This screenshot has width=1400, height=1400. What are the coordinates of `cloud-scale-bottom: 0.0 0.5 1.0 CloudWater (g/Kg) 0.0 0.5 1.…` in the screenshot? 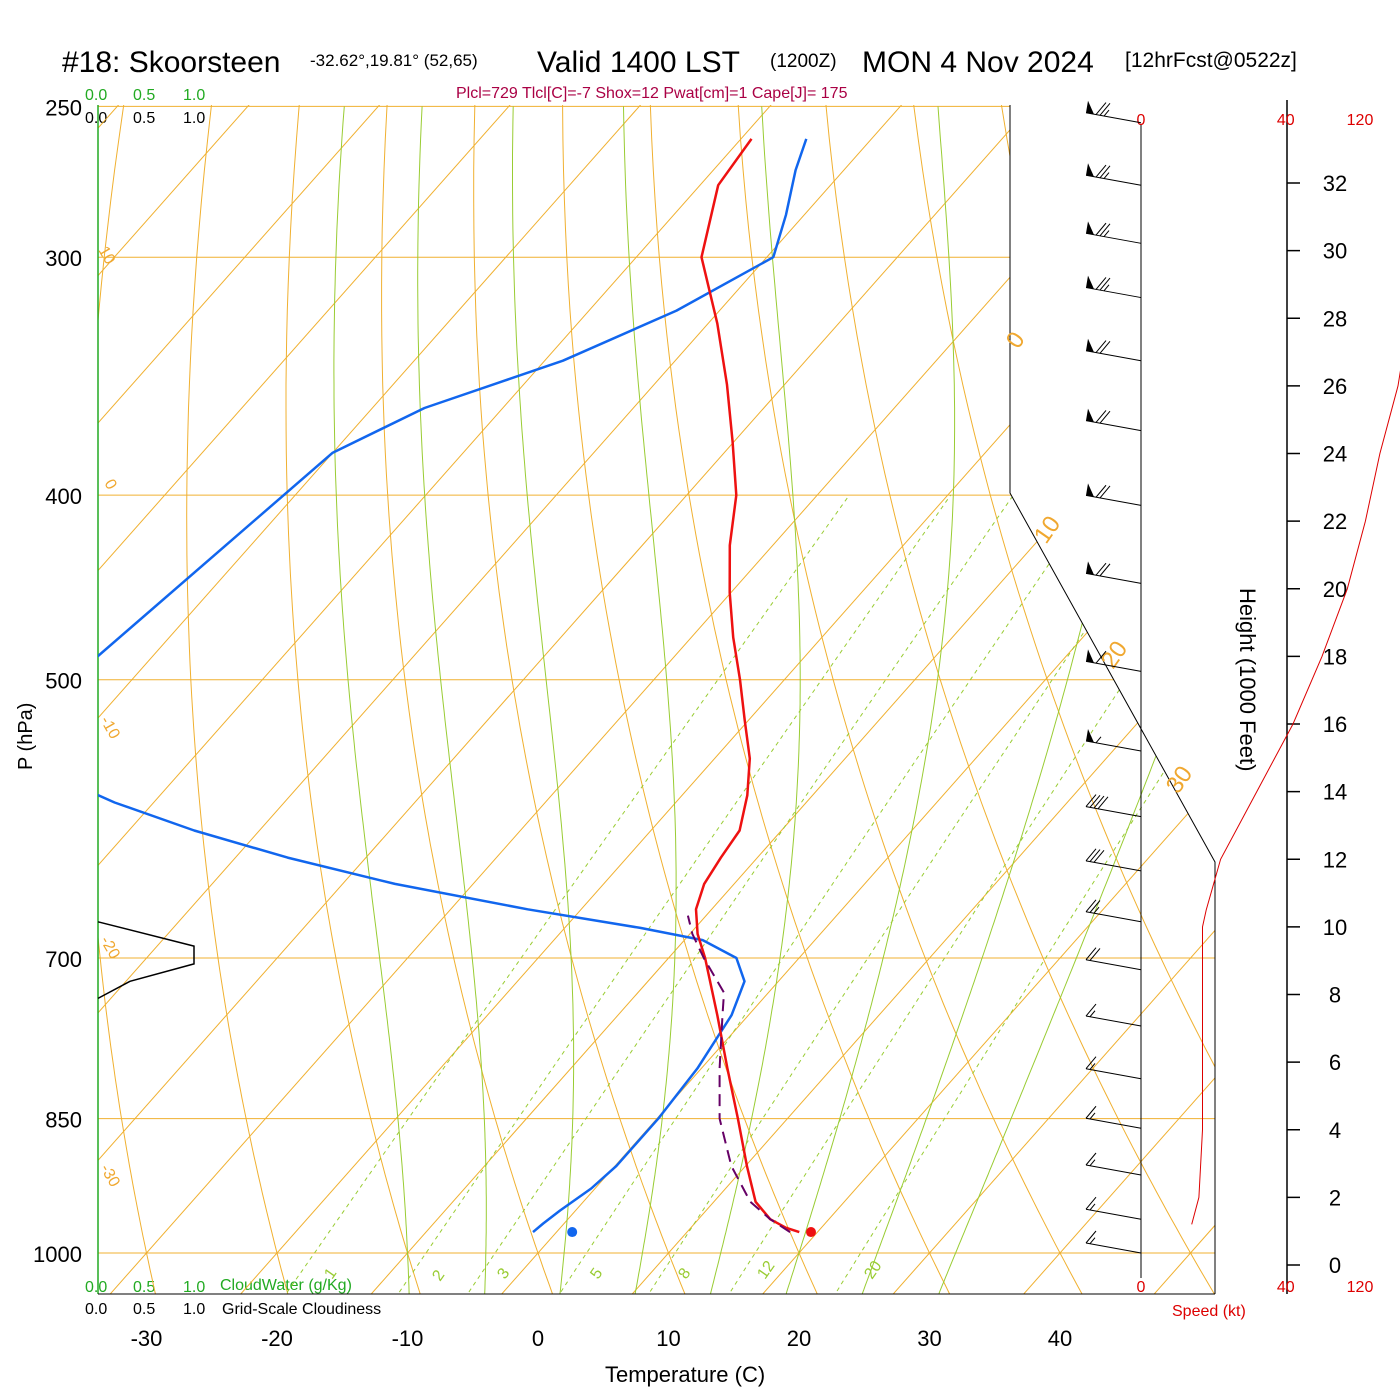 It's located at (233, 1297).